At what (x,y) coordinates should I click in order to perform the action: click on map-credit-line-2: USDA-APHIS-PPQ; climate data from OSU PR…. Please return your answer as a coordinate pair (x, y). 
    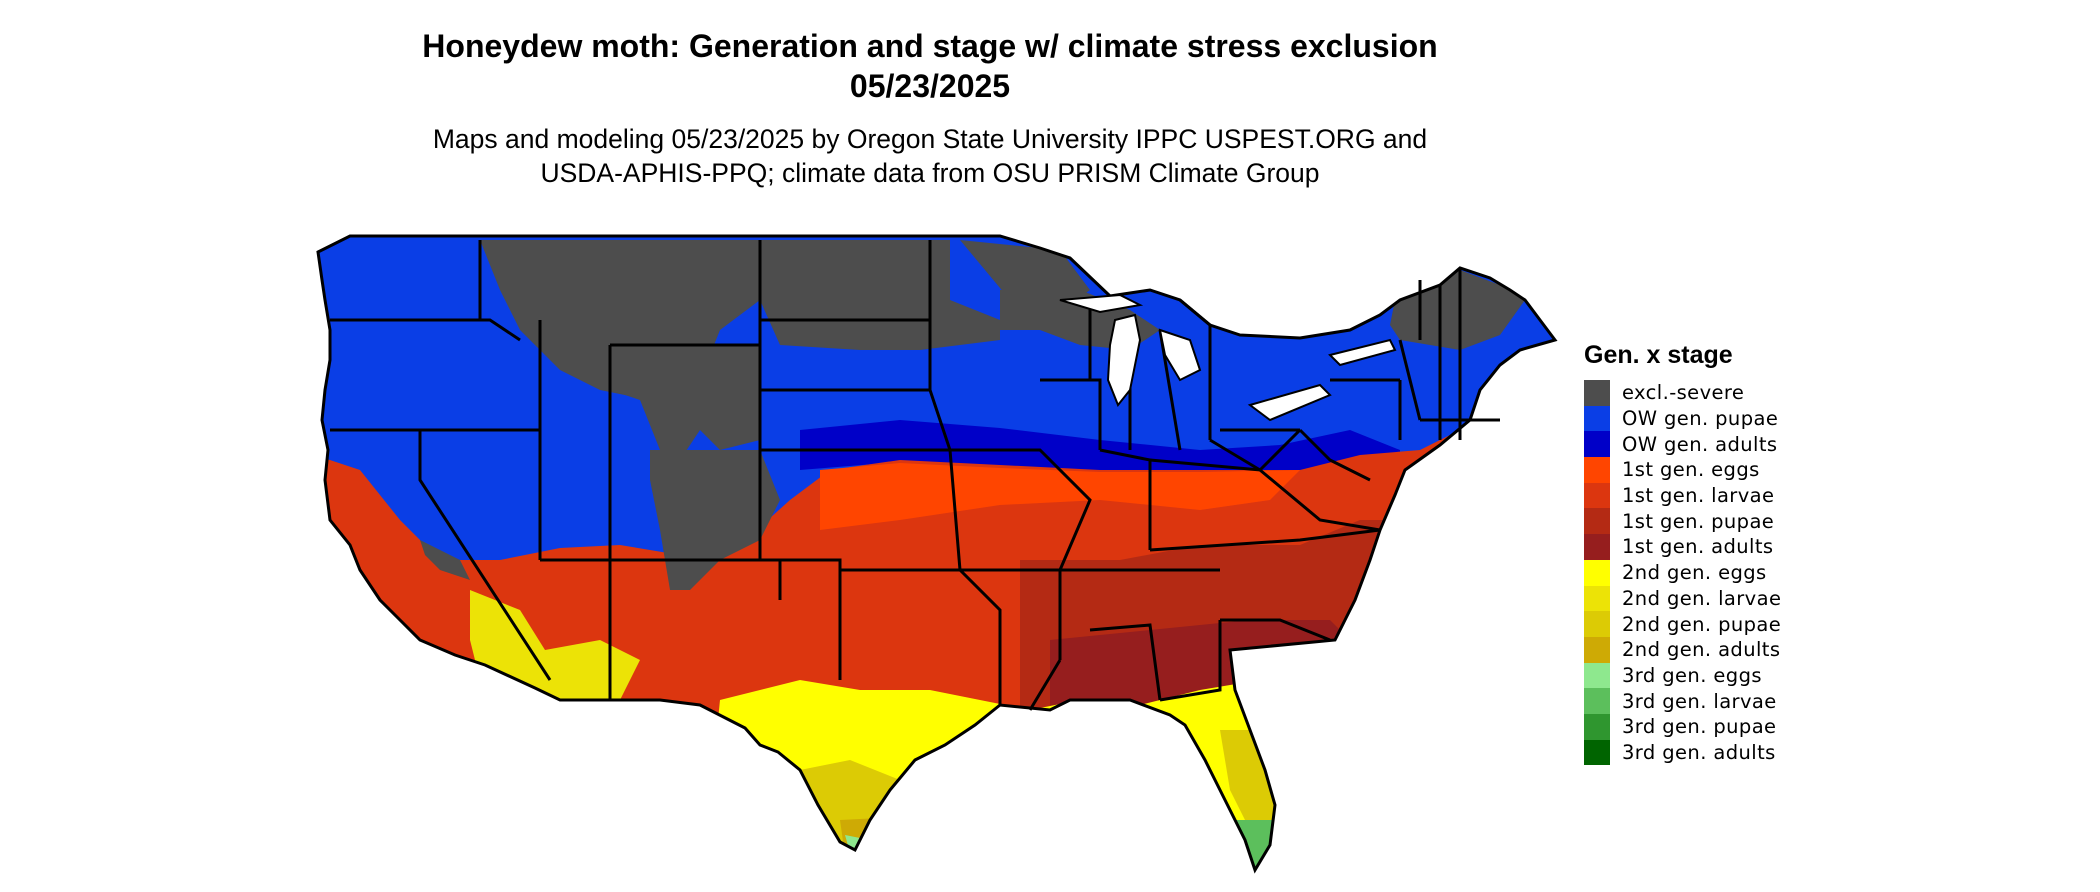
    Looking at the image, I should click on (930, 173).